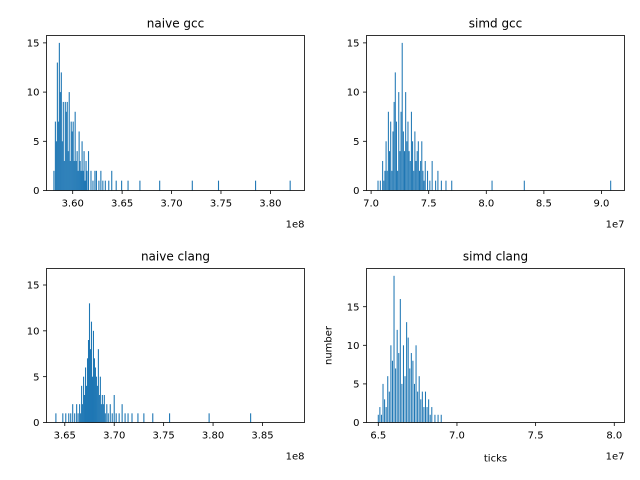 The width and height of the screenshot is (640, 480). Describe the element at coordinates (356, 142) in the screenshot. I see `y-tick-label: 5` at that location.